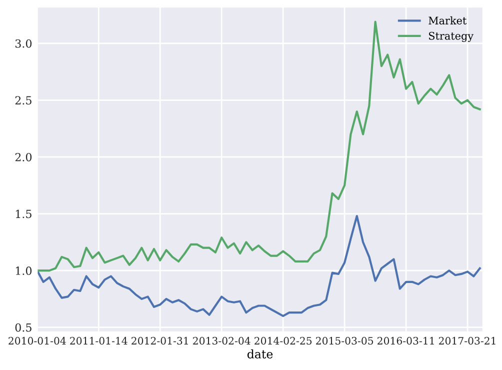 This screenshot has width=502, height=370. I want to click on x-tick-label: 2016-03-11, so click(406, 340).